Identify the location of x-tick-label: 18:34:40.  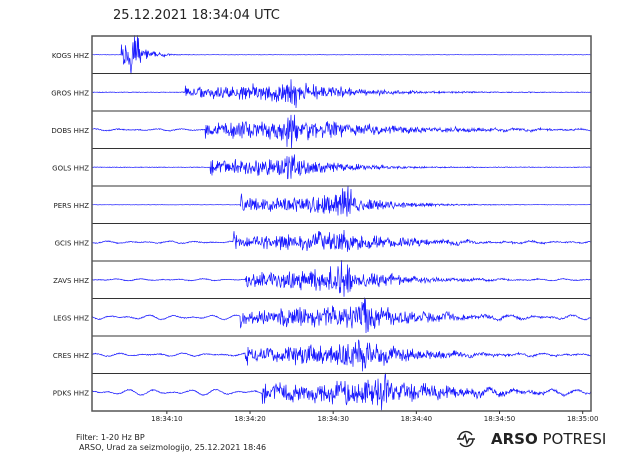
(416, 419).